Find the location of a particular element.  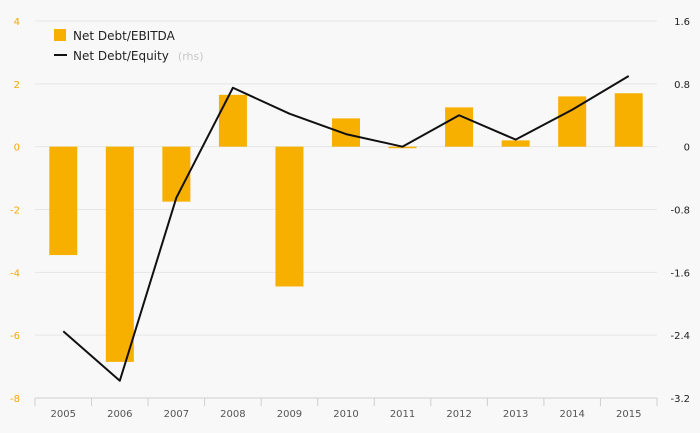

right-tick-label: -2.4 is located at coordinates (680, 336).